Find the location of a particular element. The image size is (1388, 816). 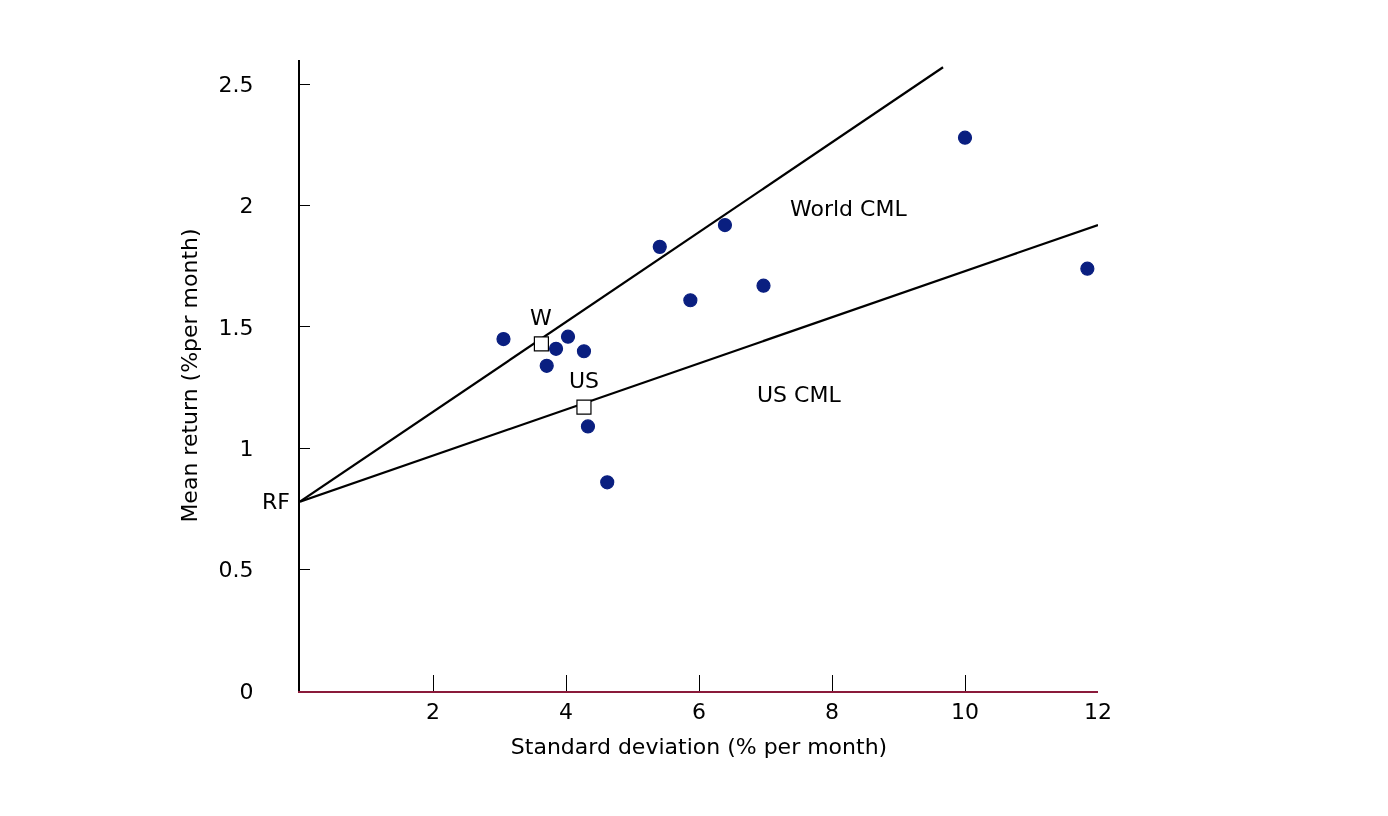

x-tick-label: 12 is located at coordinates (1098, 712).